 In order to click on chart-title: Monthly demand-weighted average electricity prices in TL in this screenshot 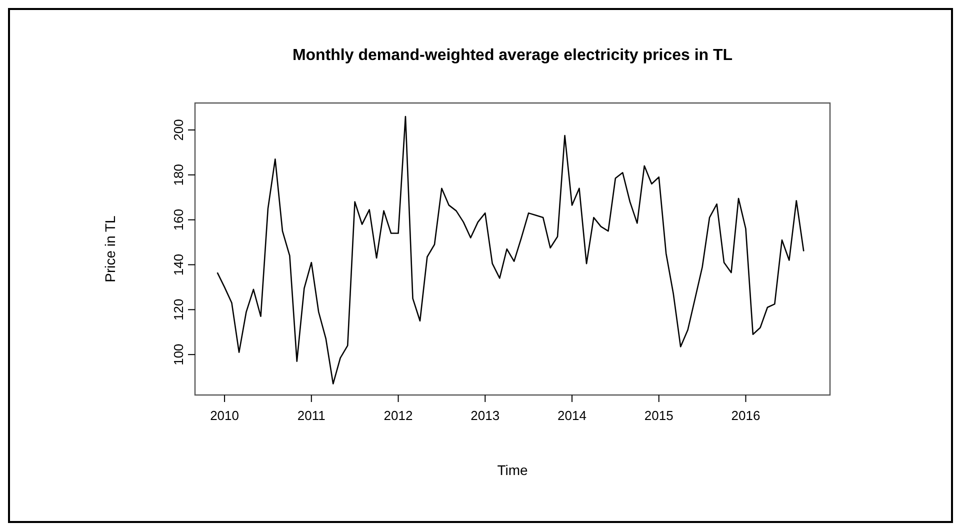, I will do `click(512, 55)`.